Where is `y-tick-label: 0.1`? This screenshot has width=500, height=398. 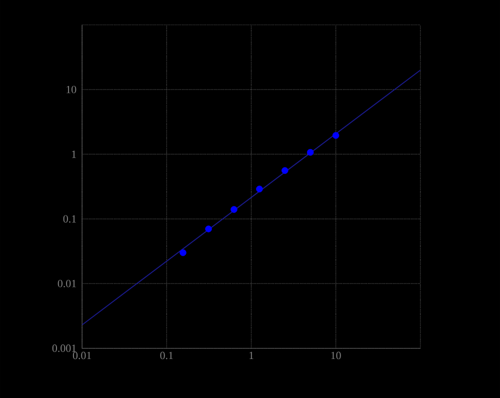 y-tick-label: 0.1 is located at coordinates (69, 219).